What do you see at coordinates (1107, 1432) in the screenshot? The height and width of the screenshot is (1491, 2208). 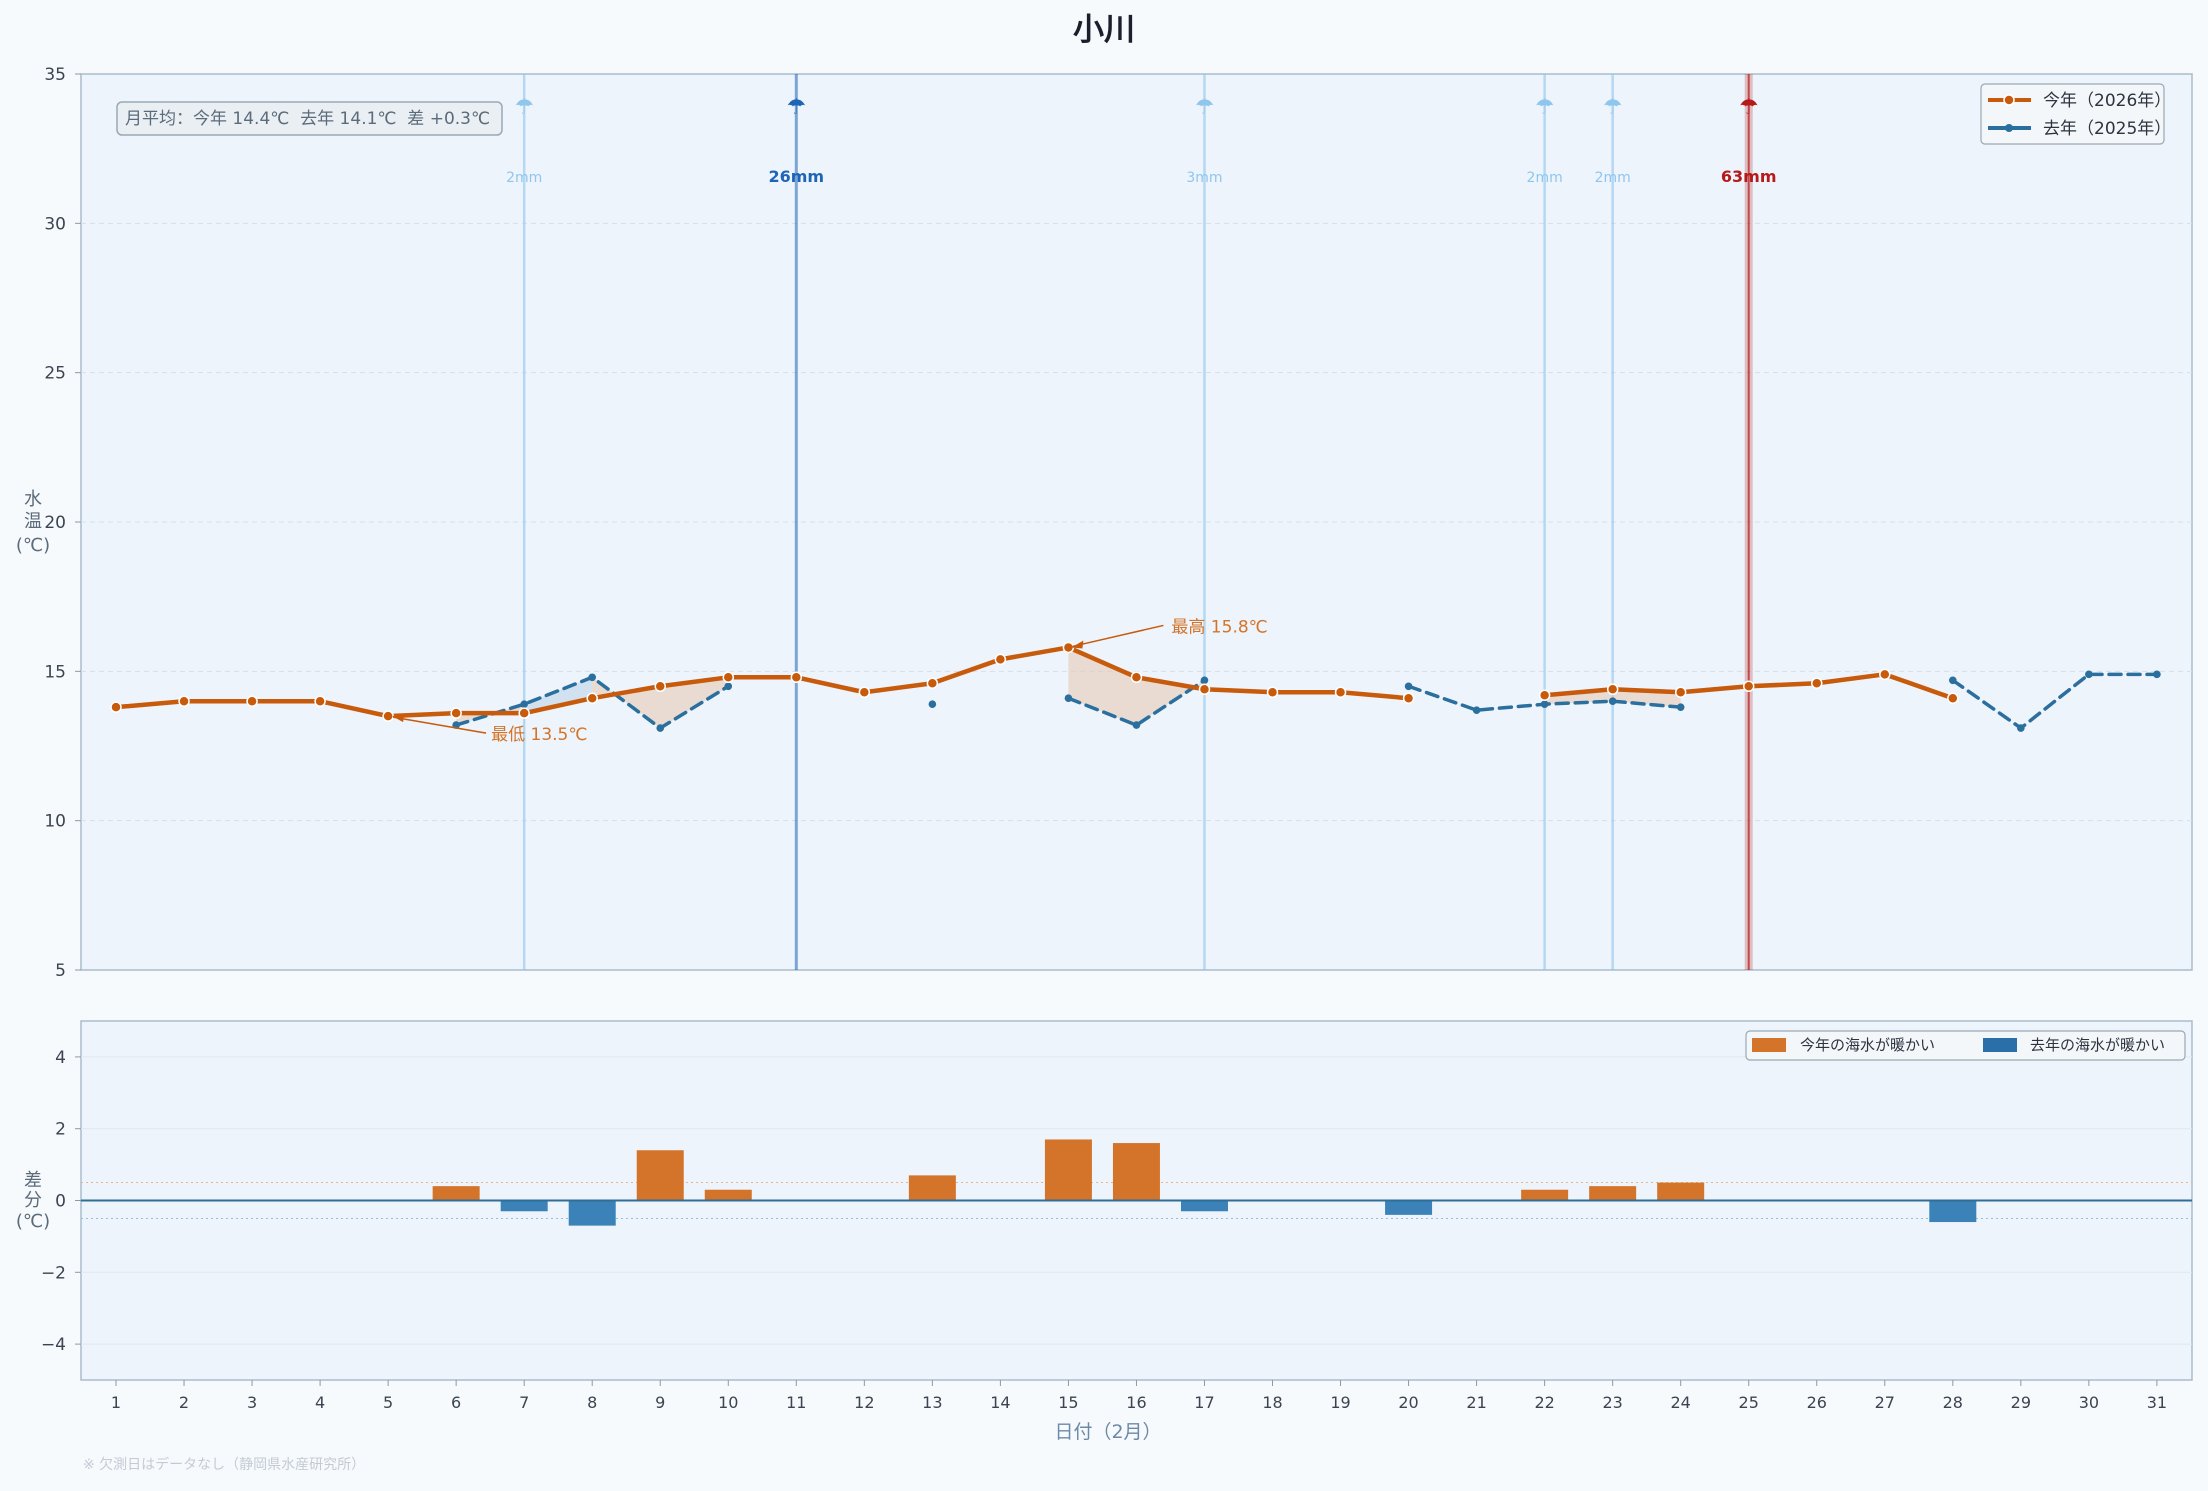 I see `x-axis-label: 日付（2月）` at bounding box center [1107, 1432].